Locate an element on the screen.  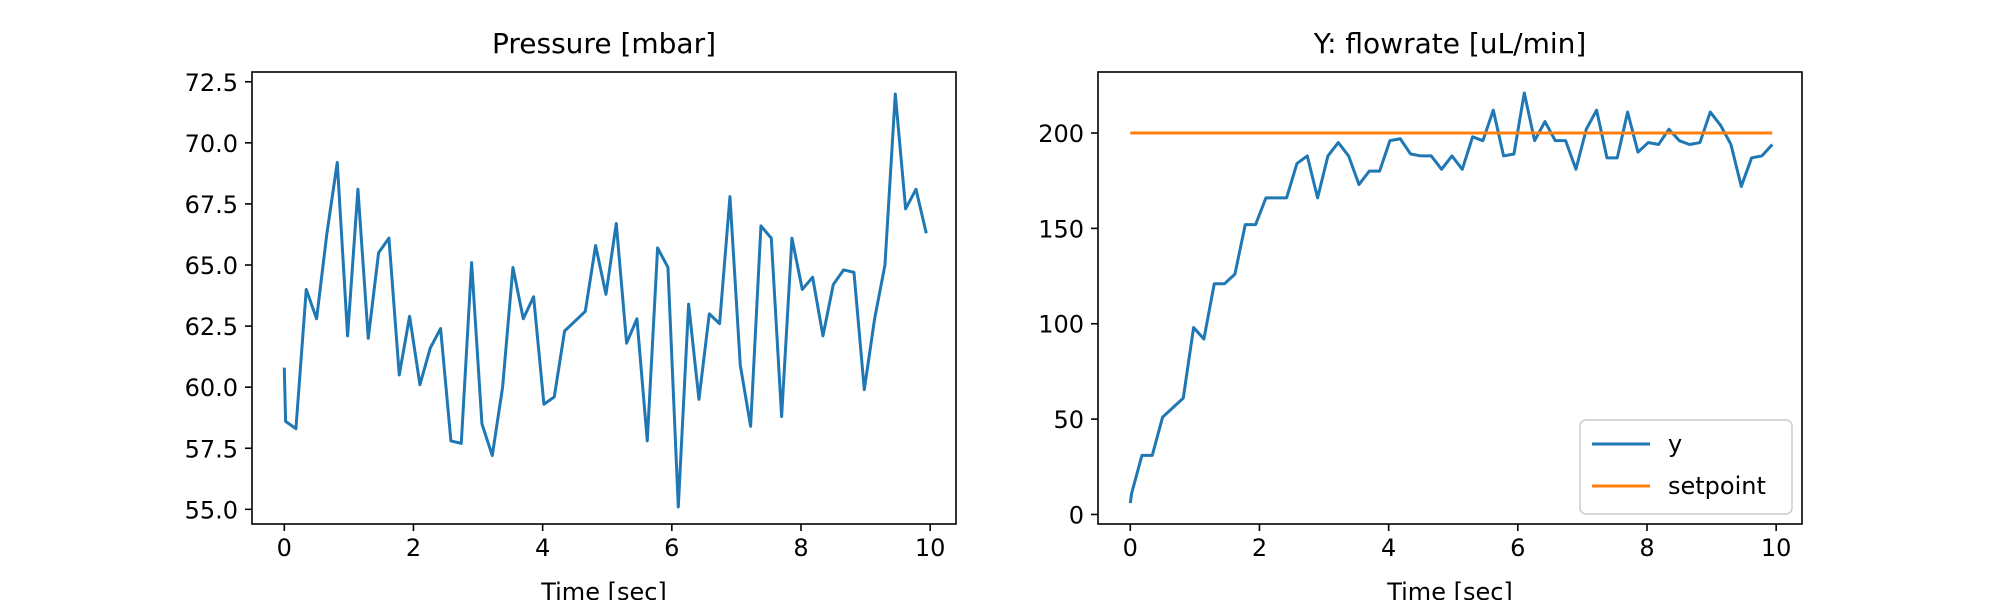
y-tick-label: 67.5 is located at coordinates (211, 205).